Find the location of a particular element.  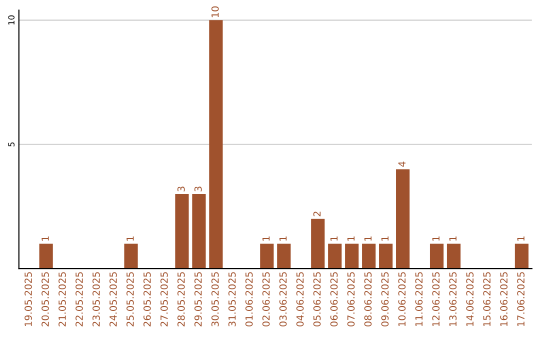

x-tick-label: 05.06.2025 is located at coordinates (317, 299).